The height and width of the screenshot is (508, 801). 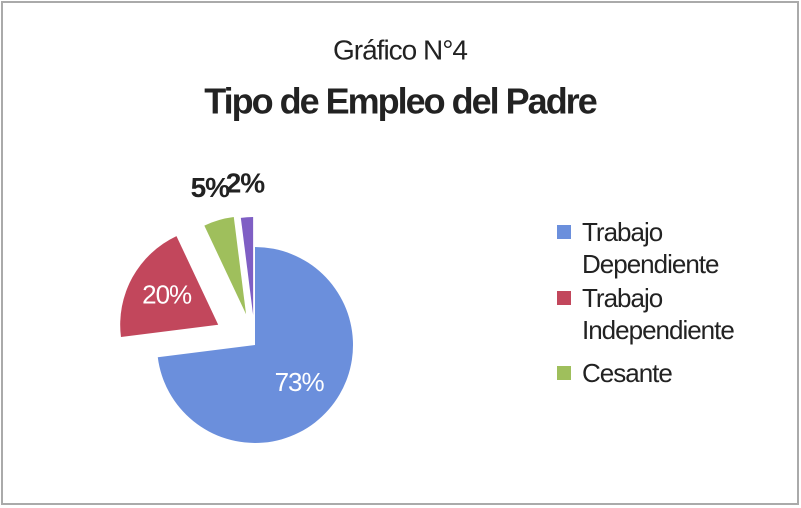 I want to click on chart-subtitle: Tipo de Empleo del Padre, so click(x=400, y=101).